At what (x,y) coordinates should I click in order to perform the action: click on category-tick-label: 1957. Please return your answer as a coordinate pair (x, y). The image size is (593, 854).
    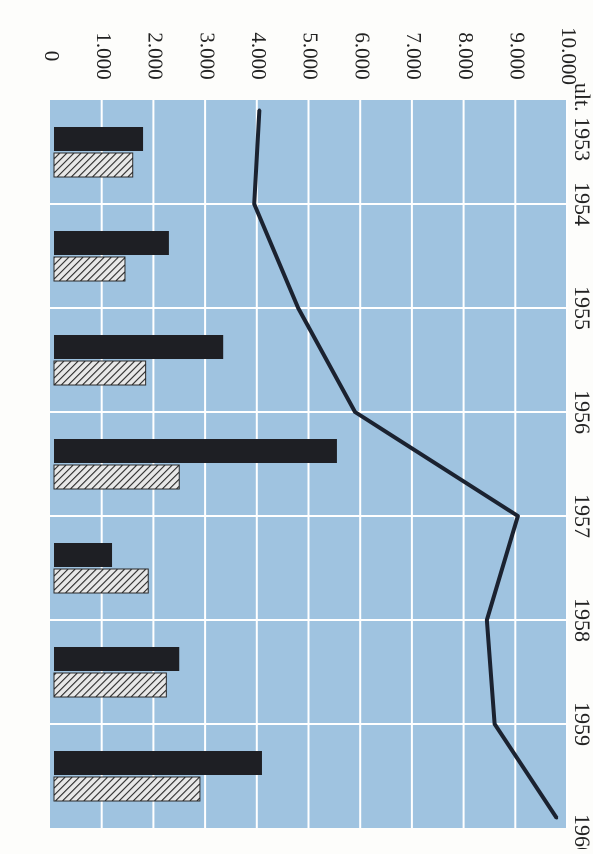
    Looking at the image, I should click on (581, 516).